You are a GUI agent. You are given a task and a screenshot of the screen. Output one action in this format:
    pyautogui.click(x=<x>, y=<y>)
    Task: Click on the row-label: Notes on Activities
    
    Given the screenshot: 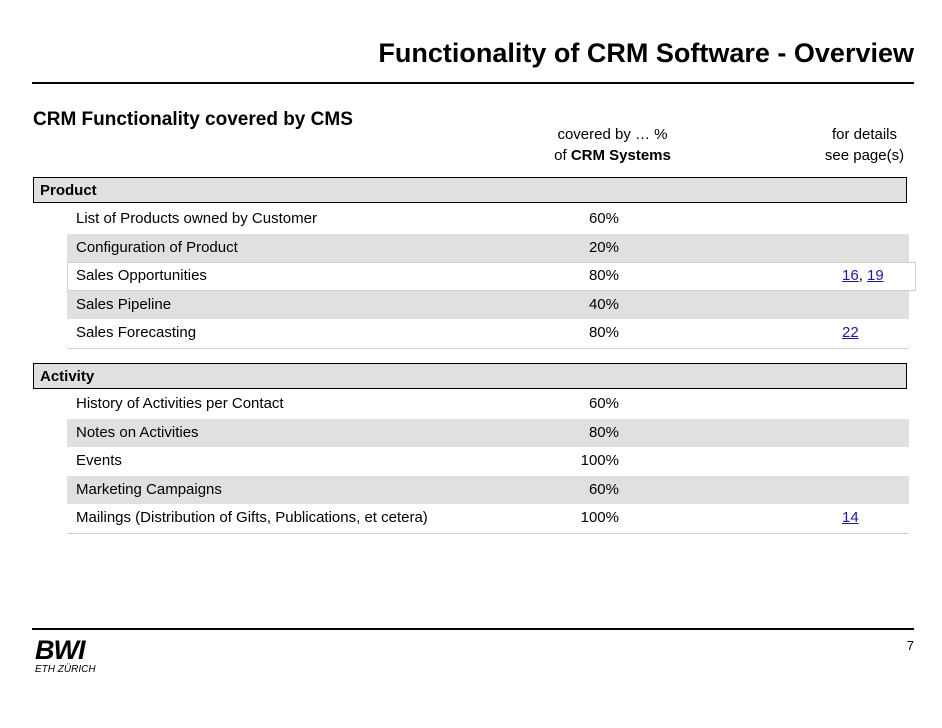 What is the action you would take?
    pyautogui.click(x=137, y=432)
    